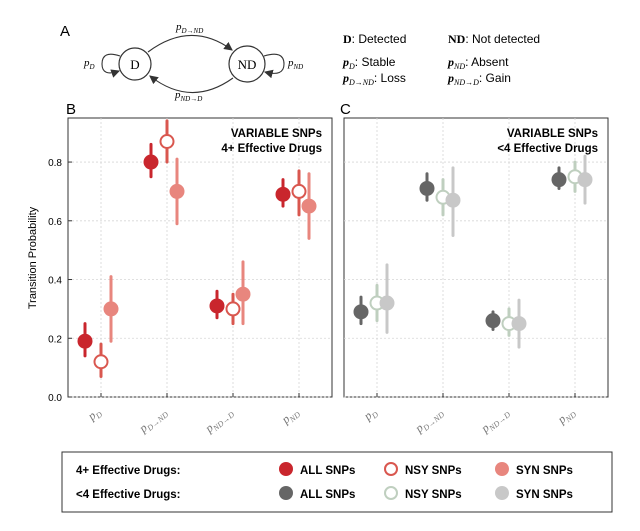 The height and width of the screenshot is (531, 640). Describe the element at coordinates (544, 471) in the screenshot. I see `legend-row1-syn: SYN SNPs` at that location.